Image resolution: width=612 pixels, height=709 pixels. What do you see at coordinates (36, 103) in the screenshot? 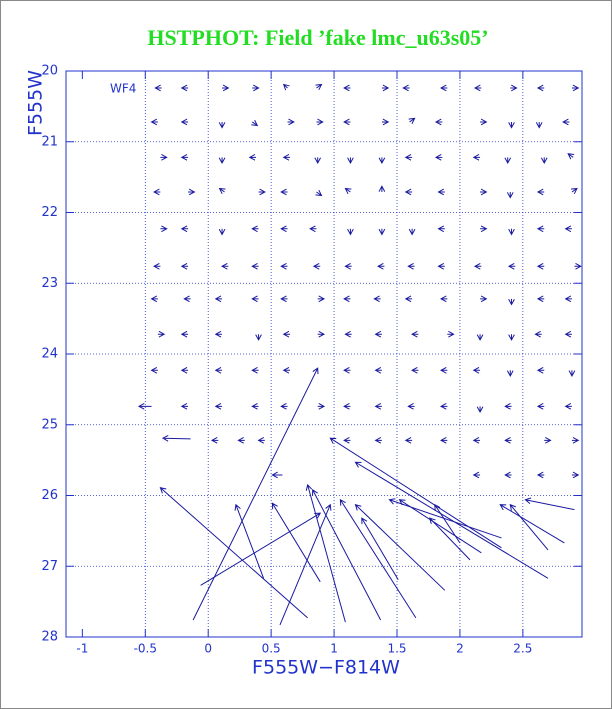
I see `y-axis-label: F555W` at bounding box center [36, 103].